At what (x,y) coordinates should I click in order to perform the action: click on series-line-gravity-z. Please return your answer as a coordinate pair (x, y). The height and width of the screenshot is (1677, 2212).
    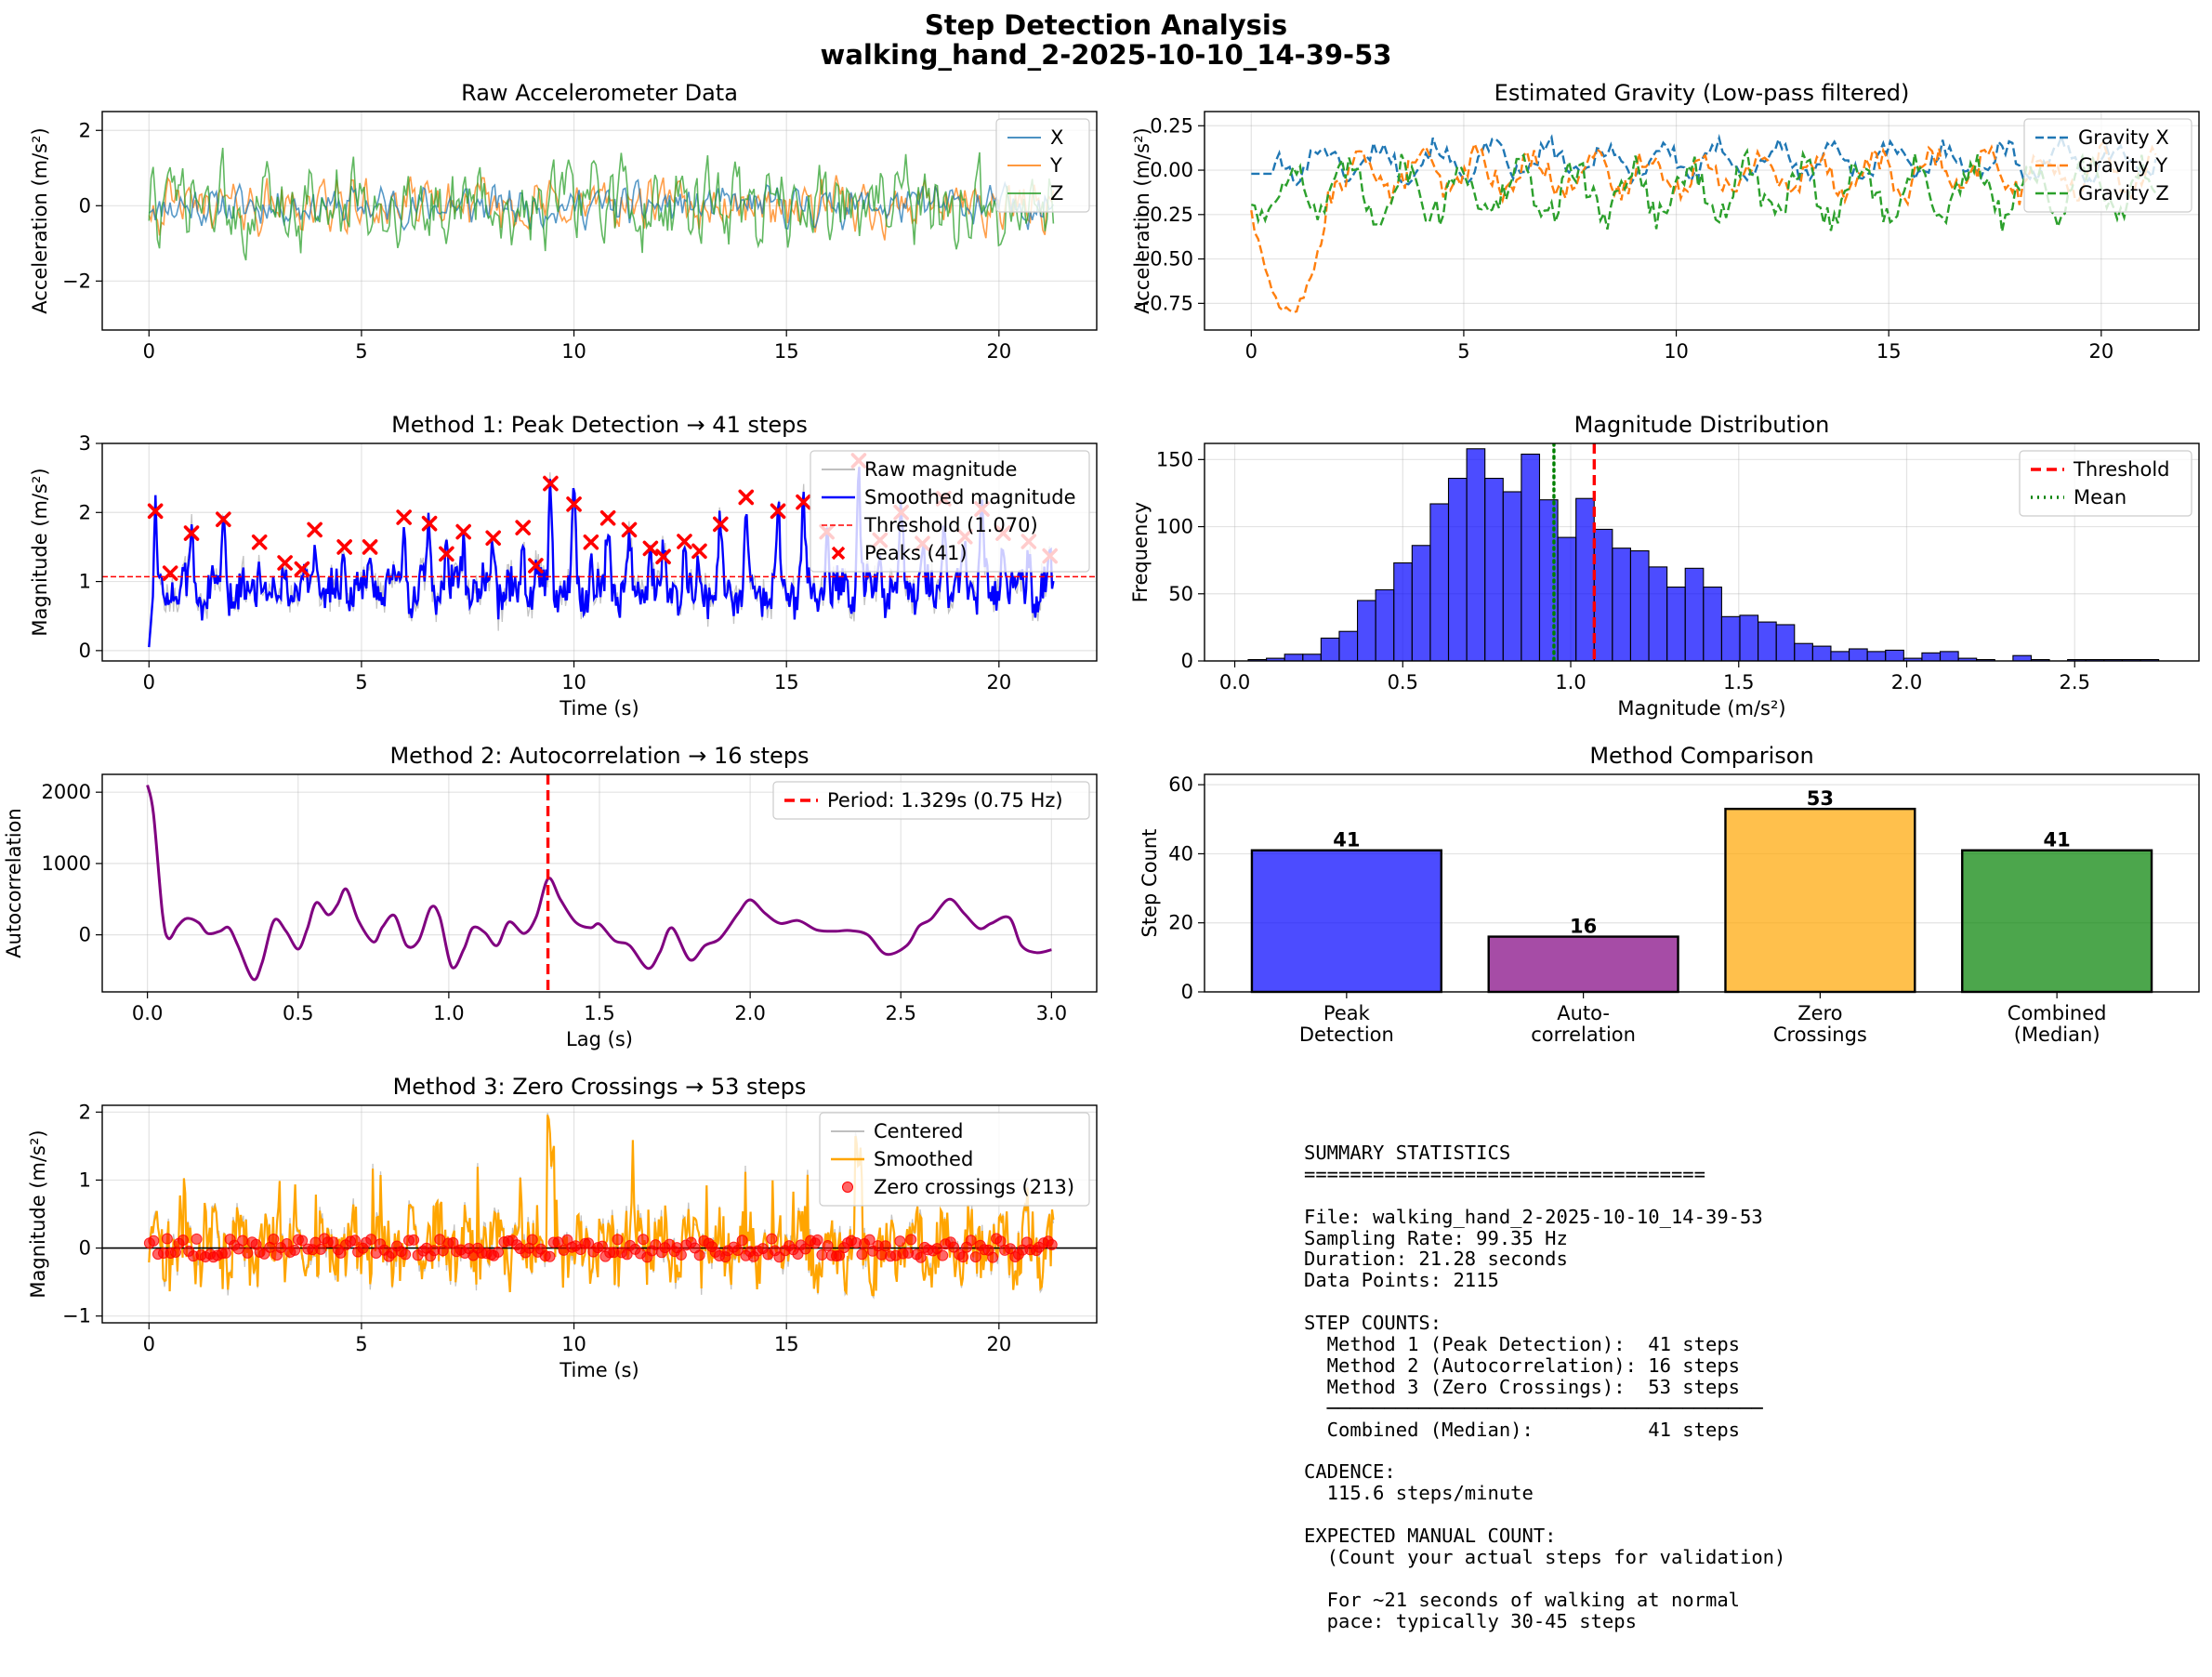
    Looking at the image, I should click on (1703, 189).